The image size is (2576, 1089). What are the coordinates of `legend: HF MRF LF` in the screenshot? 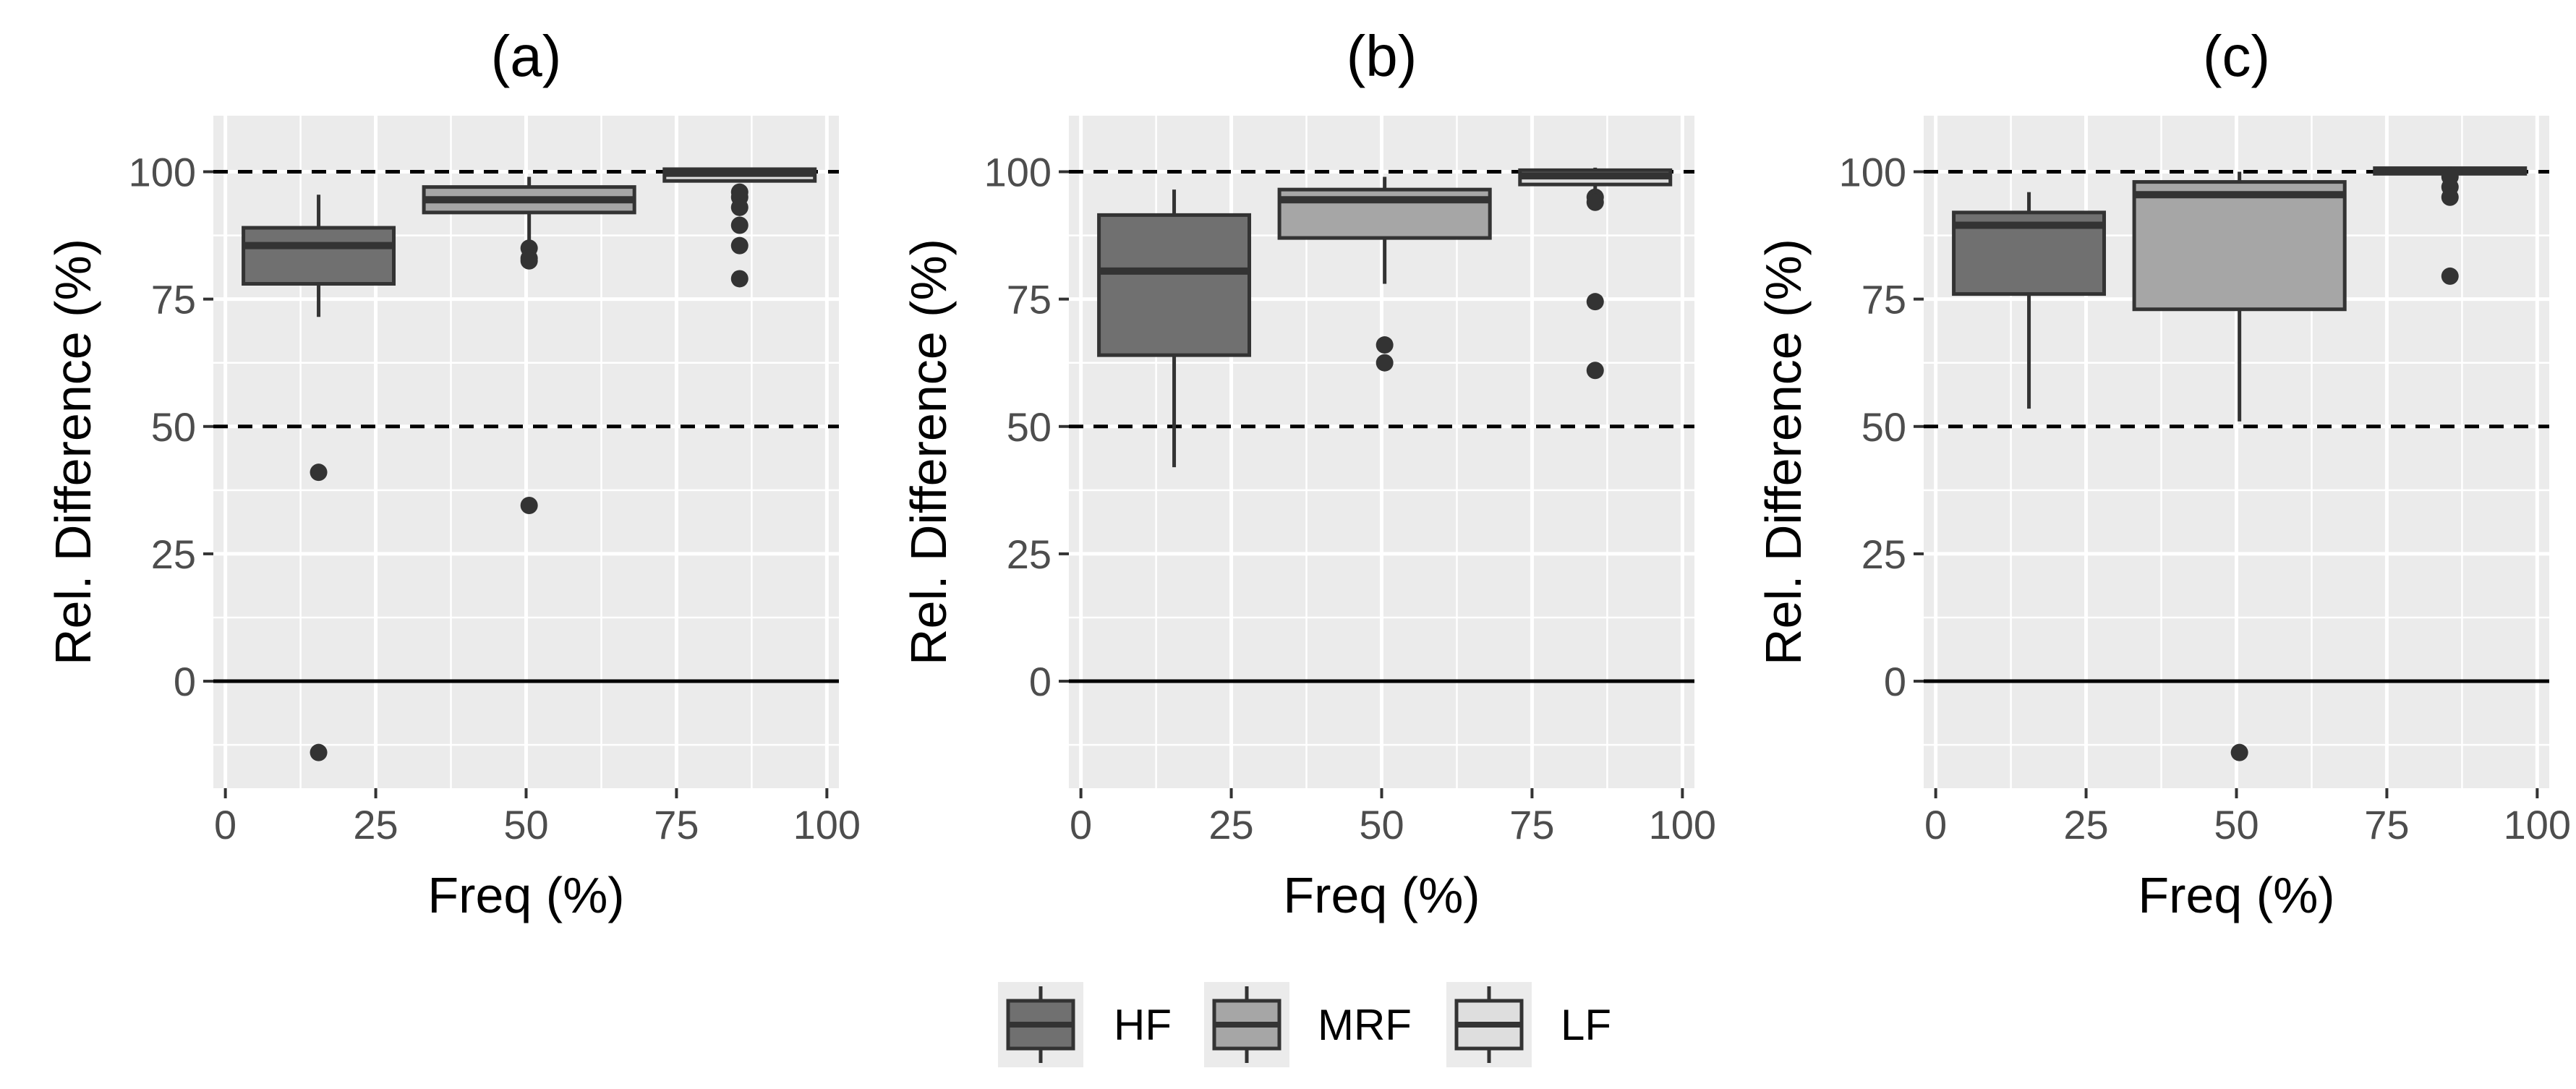 It's located at (1304, 1024).